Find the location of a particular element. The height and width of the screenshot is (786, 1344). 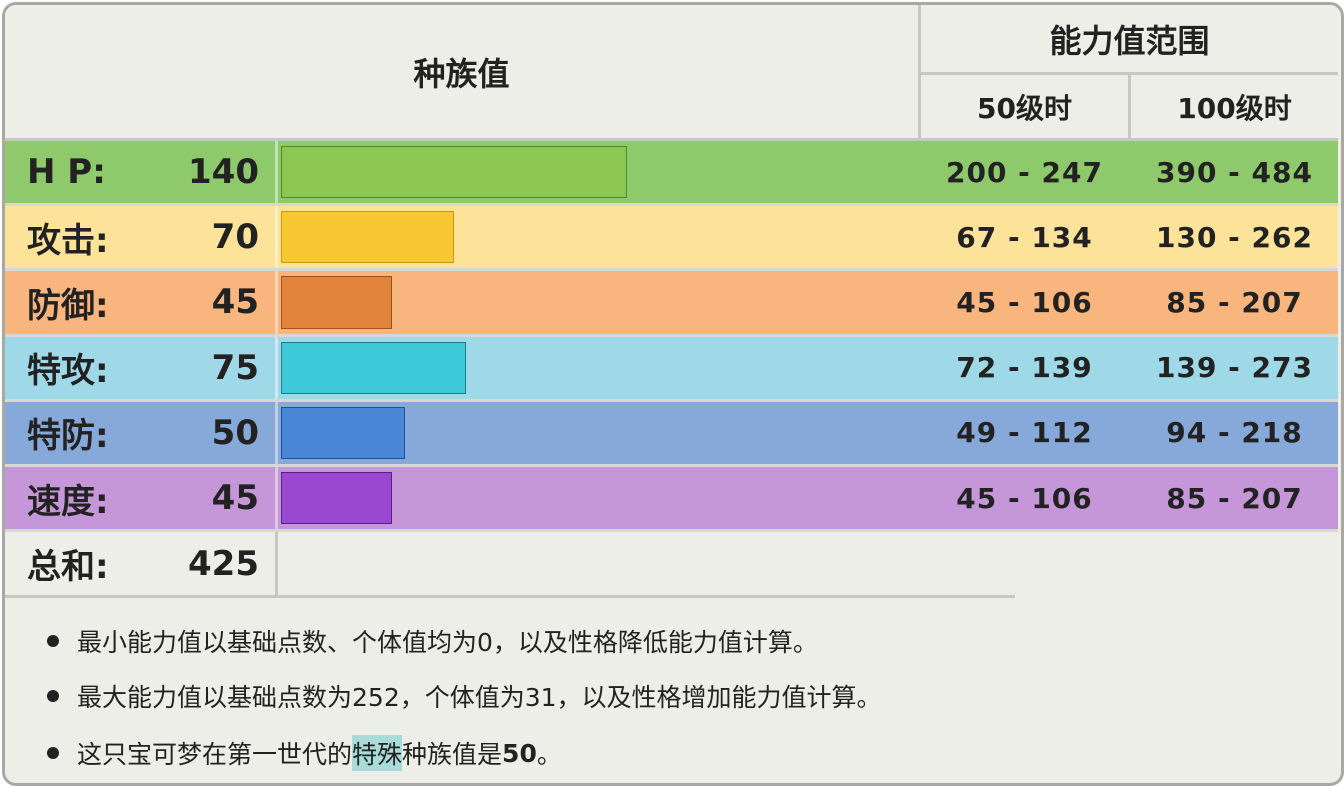

stat-value: 50 is located at coordinates (235, 432).